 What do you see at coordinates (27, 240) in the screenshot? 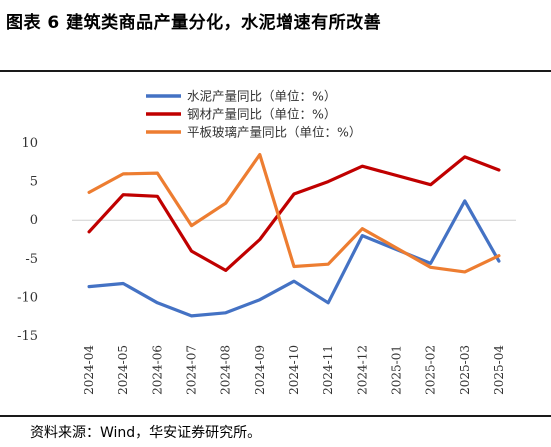
I see `y-axis: 10 5 0 -5 -10 -15` at bounding box center [27, 240].